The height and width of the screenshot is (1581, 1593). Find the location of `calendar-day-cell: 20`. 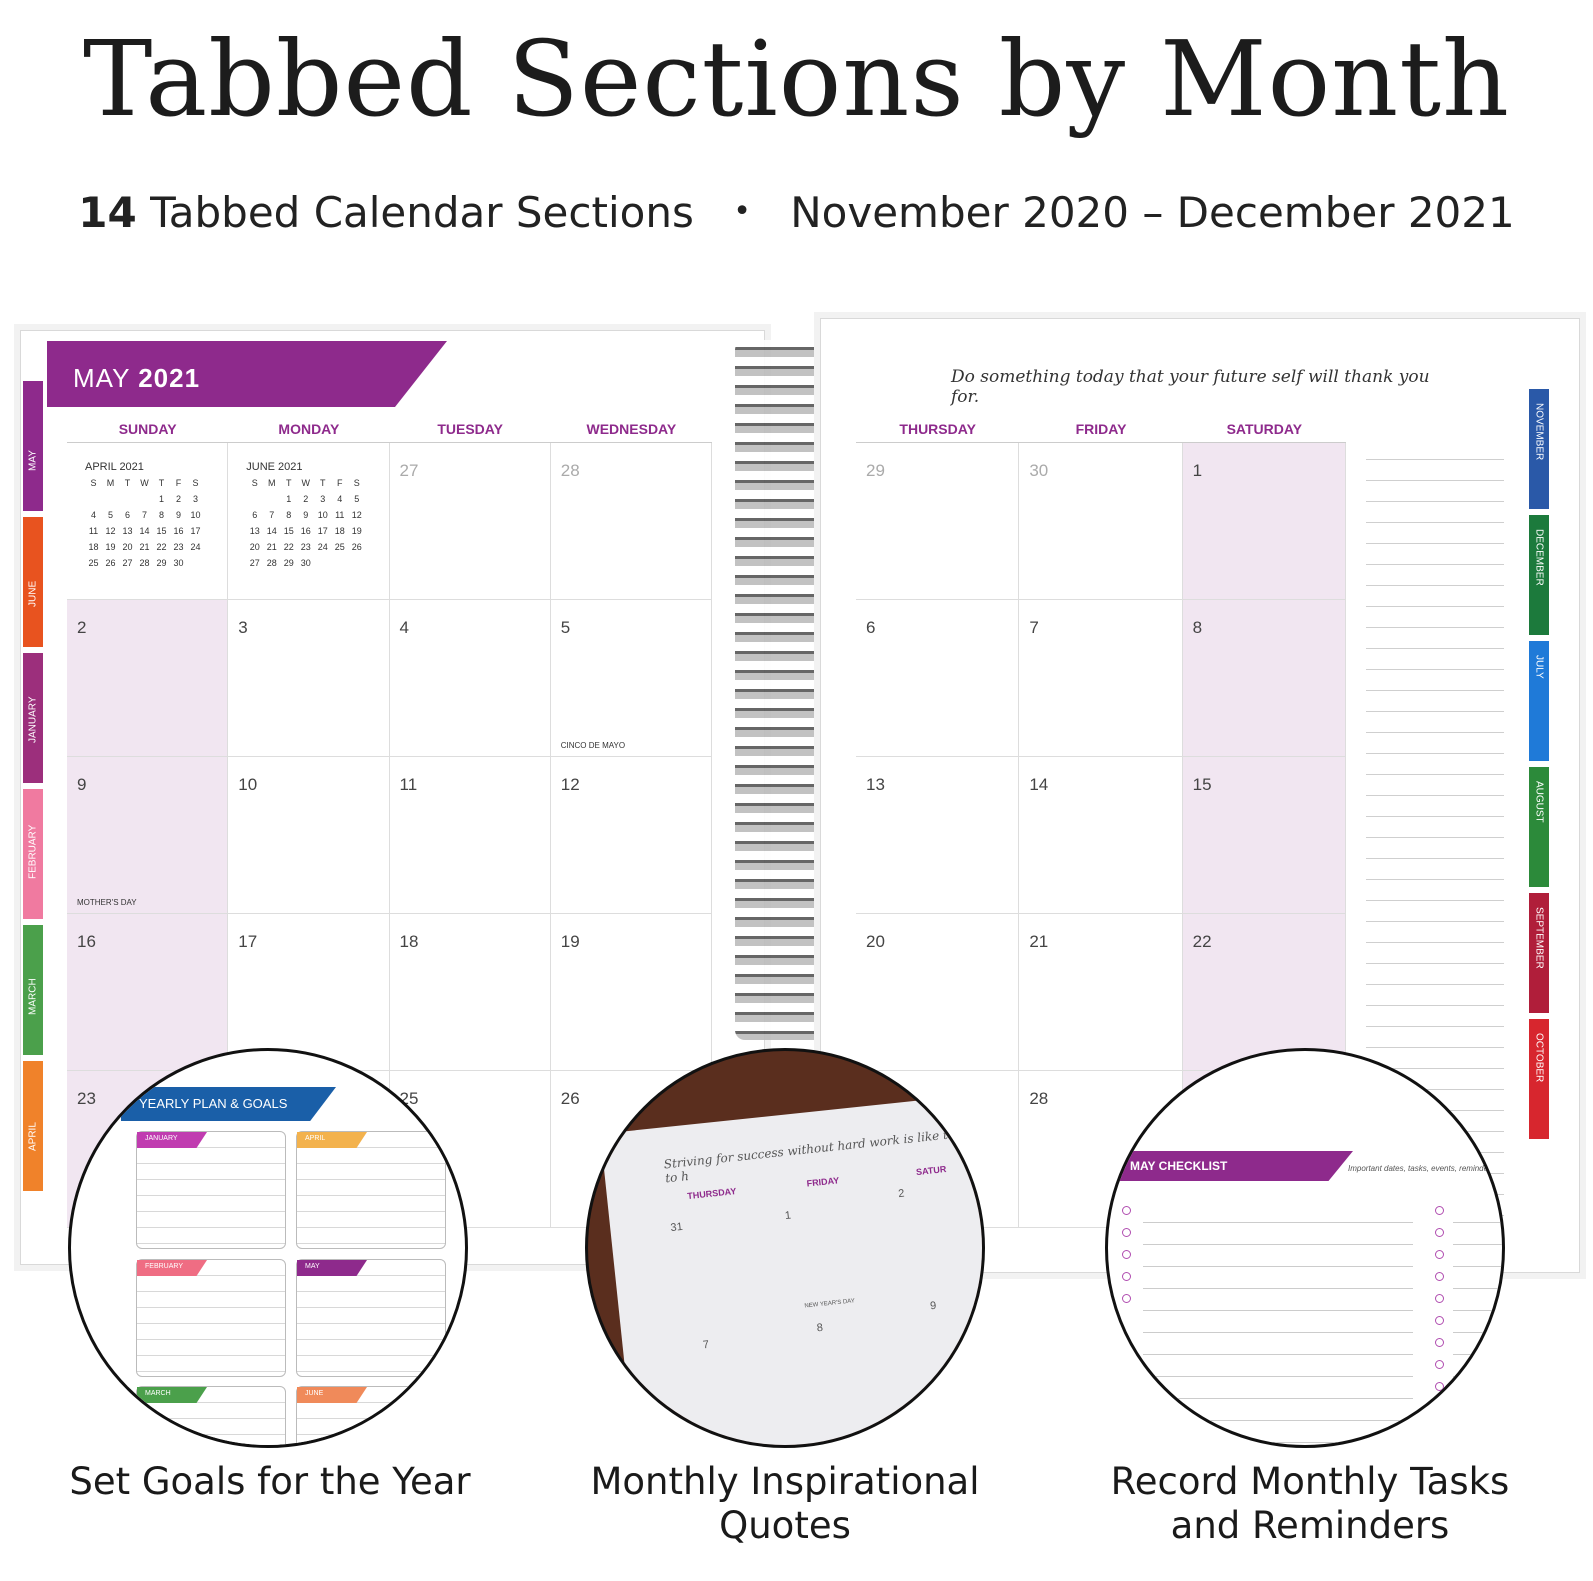

calendar-day-cell: 20 is located at coordinates (938, 992).